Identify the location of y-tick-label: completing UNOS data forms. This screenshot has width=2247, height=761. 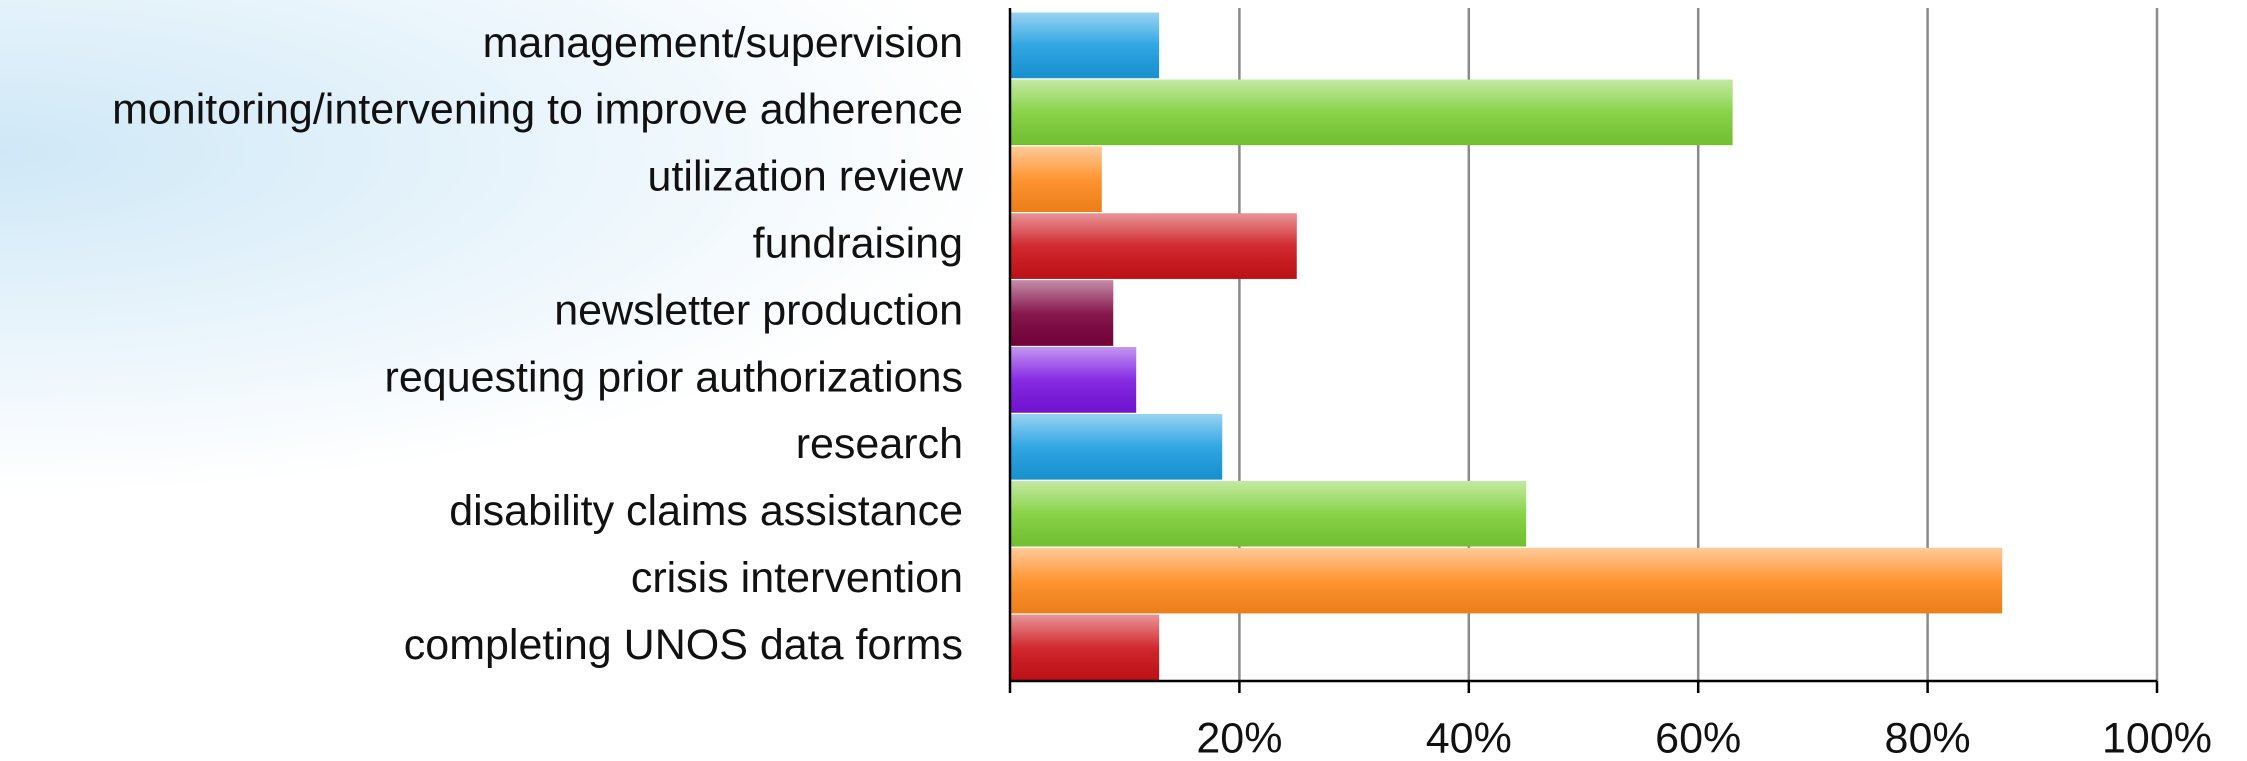
(683, 645).